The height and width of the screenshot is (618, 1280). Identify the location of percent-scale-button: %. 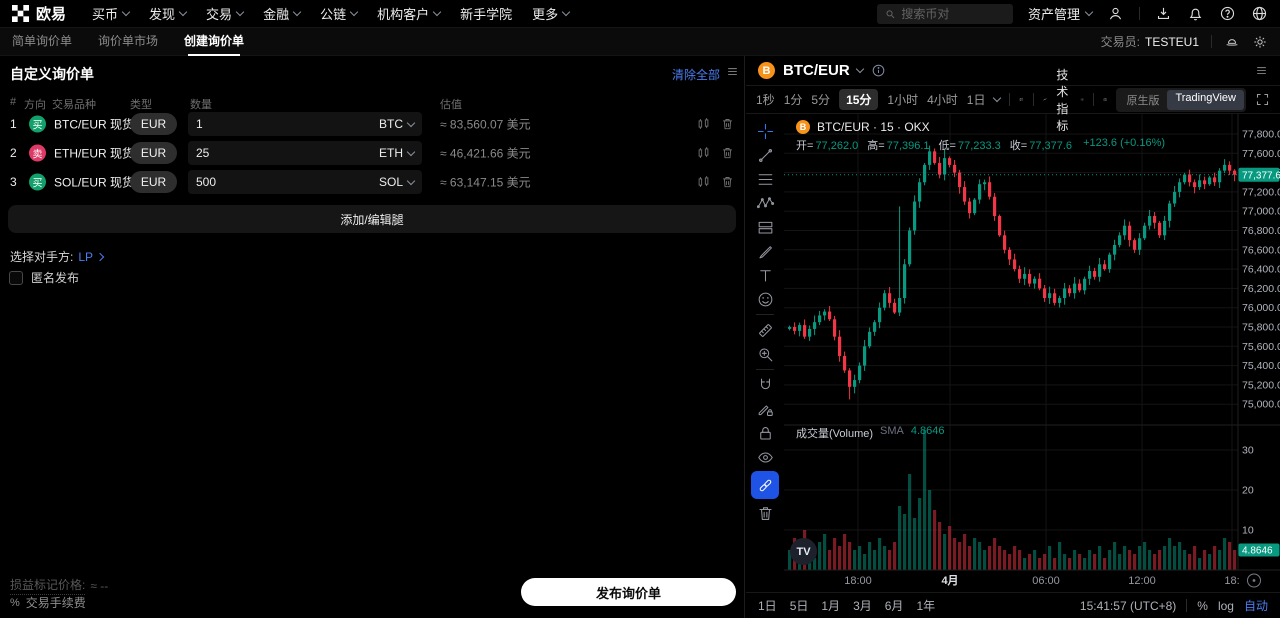
(1202, 605).